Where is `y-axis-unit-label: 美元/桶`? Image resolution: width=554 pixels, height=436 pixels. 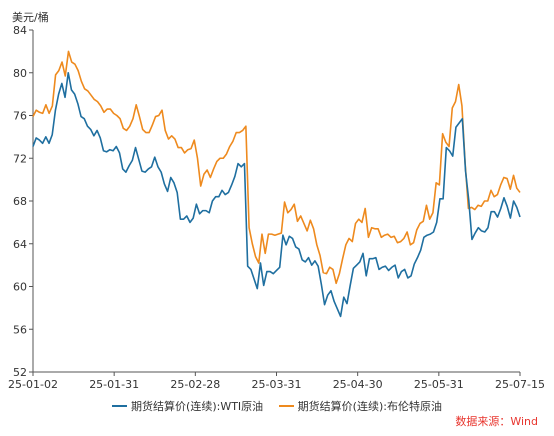
y-axis-unit-label: 美元/桶 is located at coordinates (30, 17).